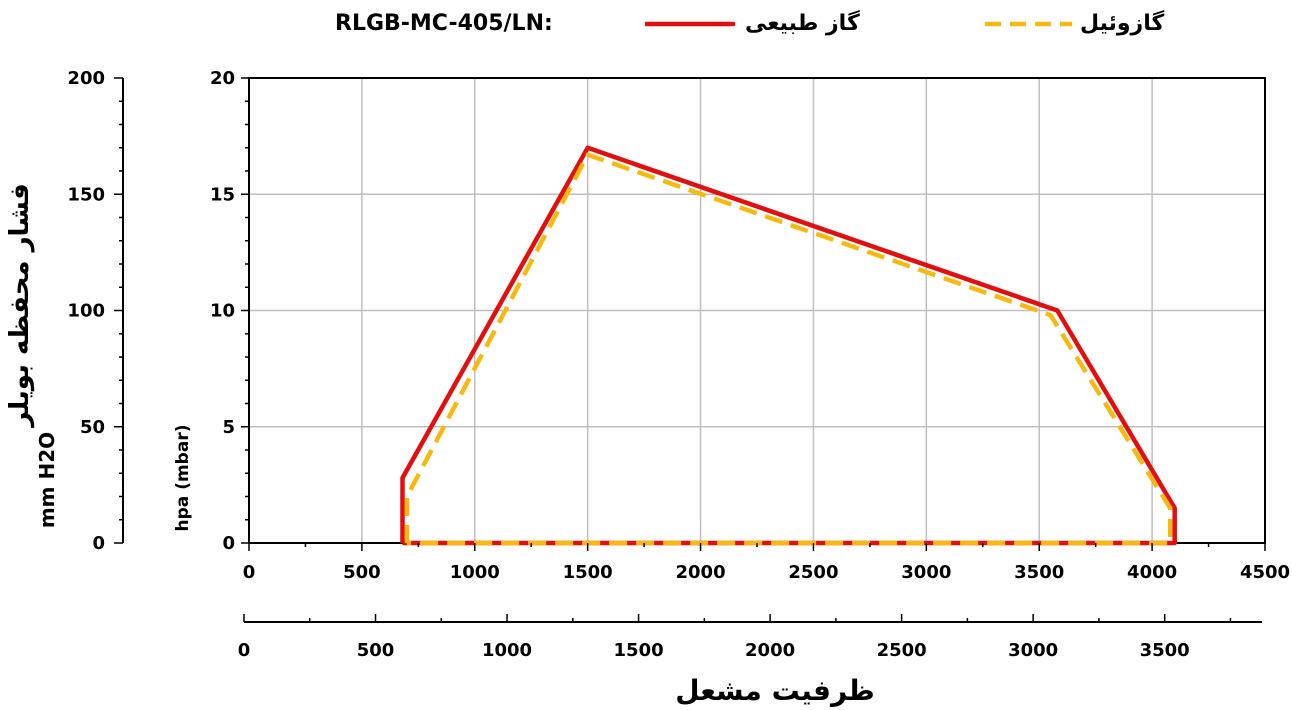  Describe the element at coordinates (701, 572) in the screenshot. I see `x-tick-label-4: 2000` at that location.